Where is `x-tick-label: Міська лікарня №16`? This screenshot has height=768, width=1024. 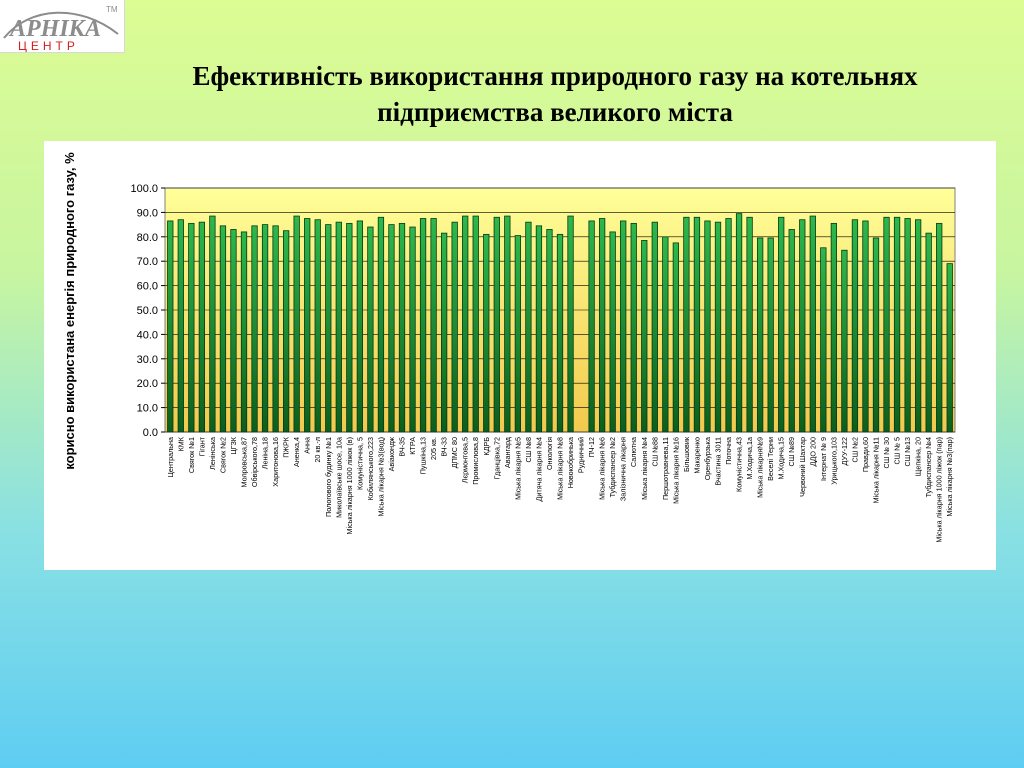 x-tick-label: Міська лікарня №16 is located at coordinates (675, 470).